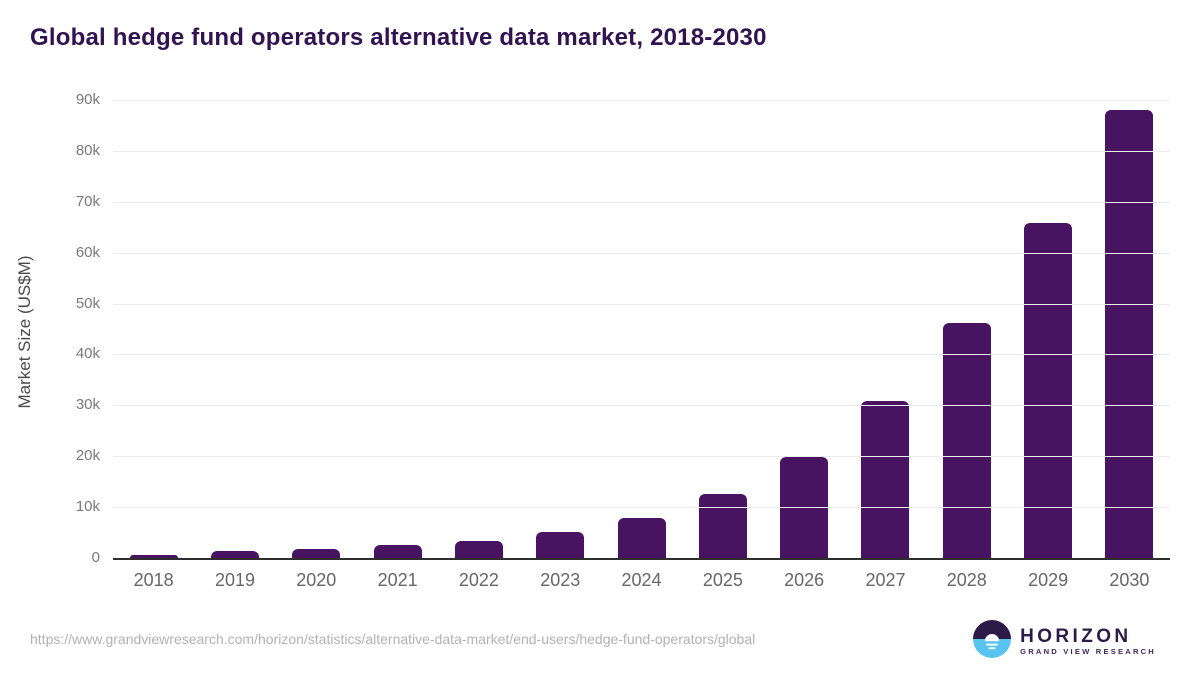 The height and width of the screenshot is (675, 1200). I want to click on x-tick-label: 2019, so click(234, 580).